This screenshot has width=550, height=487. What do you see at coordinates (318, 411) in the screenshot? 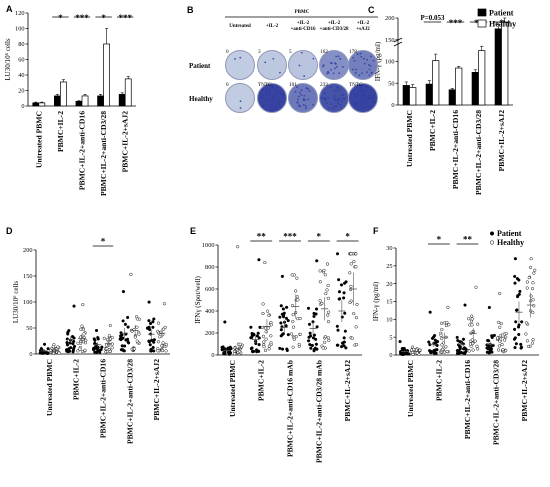
I see `panel-E-category-label: PBMC+IL-2+anti-CD3/28 mAb` at bounding box center [318, 411].